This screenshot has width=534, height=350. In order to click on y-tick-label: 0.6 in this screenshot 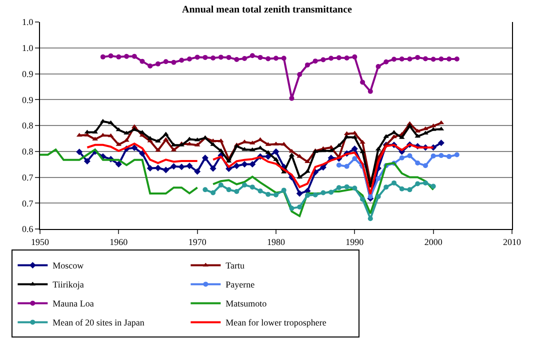, I will do `click(28, 229)`.